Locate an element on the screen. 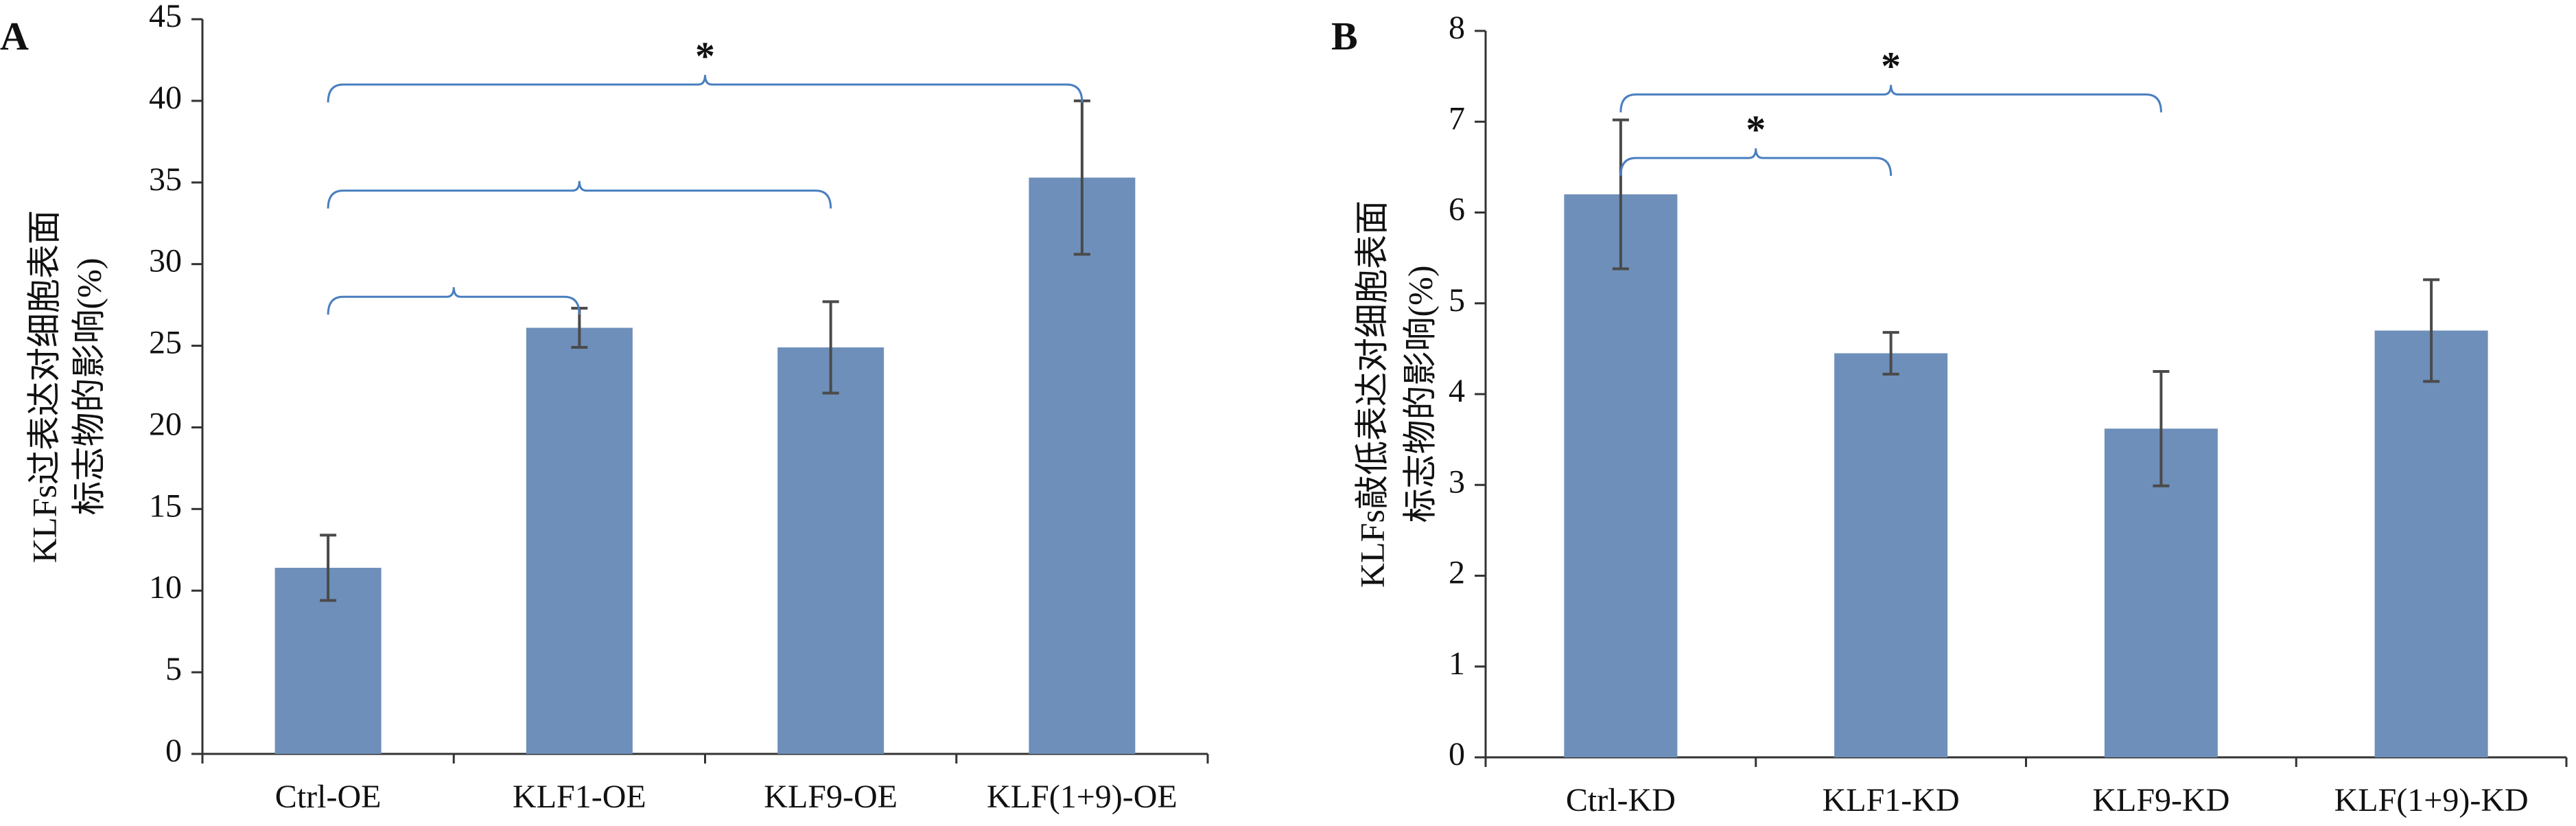 The image size is (2576, 826). x-tick-label: Ctrl-OE is located at coordinates (328, 797).